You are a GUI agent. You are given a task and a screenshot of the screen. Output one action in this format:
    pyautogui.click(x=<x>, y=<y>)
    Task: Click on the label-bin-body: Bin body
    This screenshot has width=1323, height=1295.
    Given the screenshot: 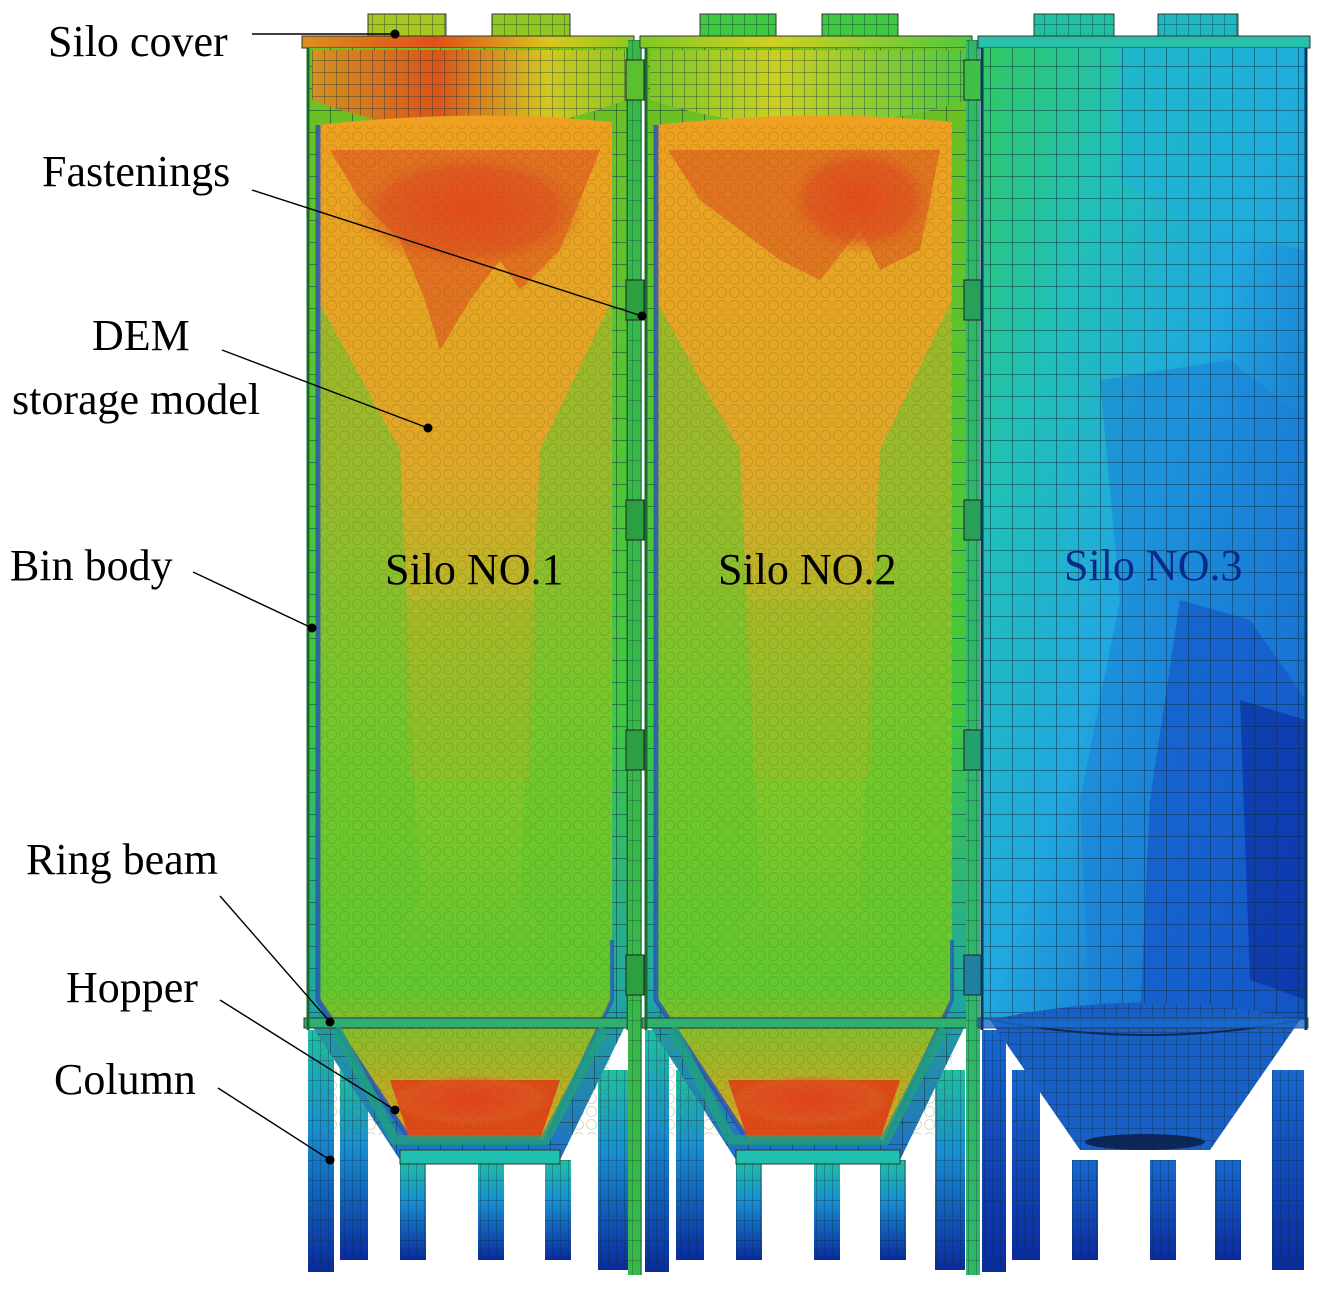 What is the action you would take?
    pyautogui.click(x=91, y=565)
    